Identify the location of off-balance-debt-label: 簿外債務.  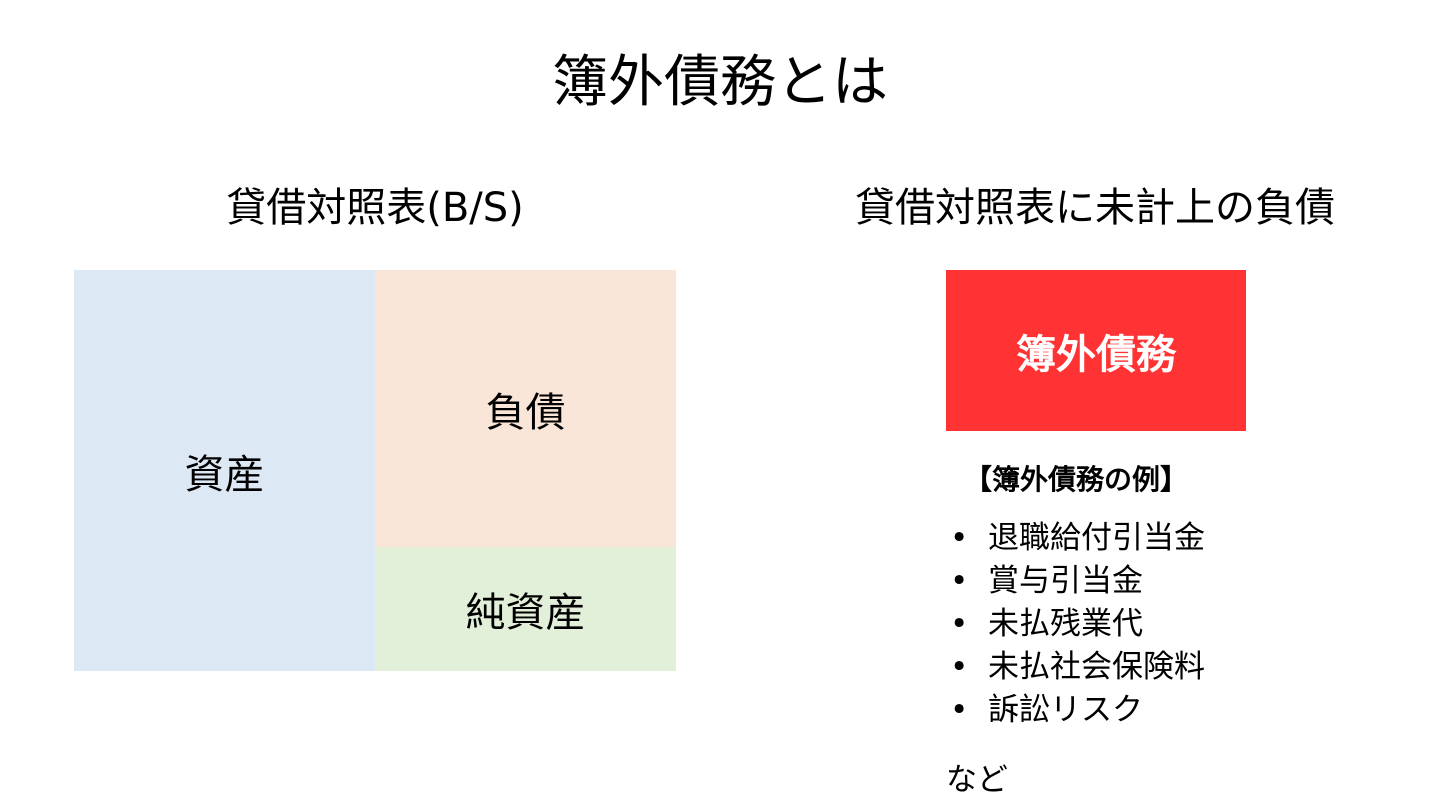
(1096, 354).